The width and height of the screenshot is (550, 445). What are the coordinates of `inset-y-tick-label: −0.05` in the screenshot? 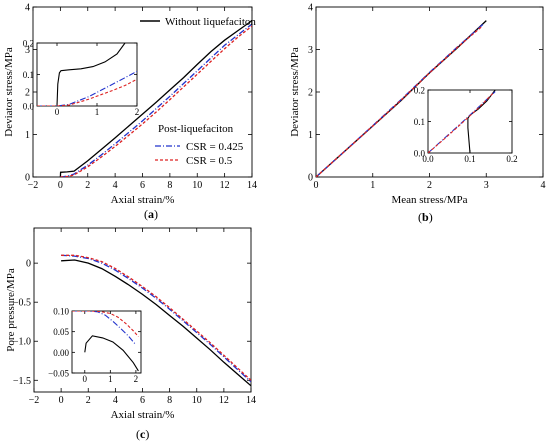 It's located at (58, 374).